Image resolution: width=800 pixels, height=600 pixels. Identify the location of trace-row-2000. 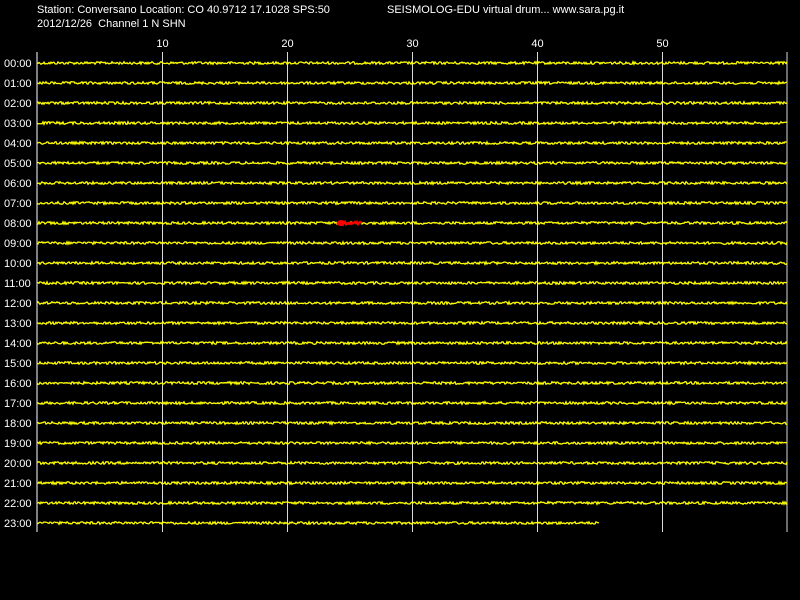
(412, 463).